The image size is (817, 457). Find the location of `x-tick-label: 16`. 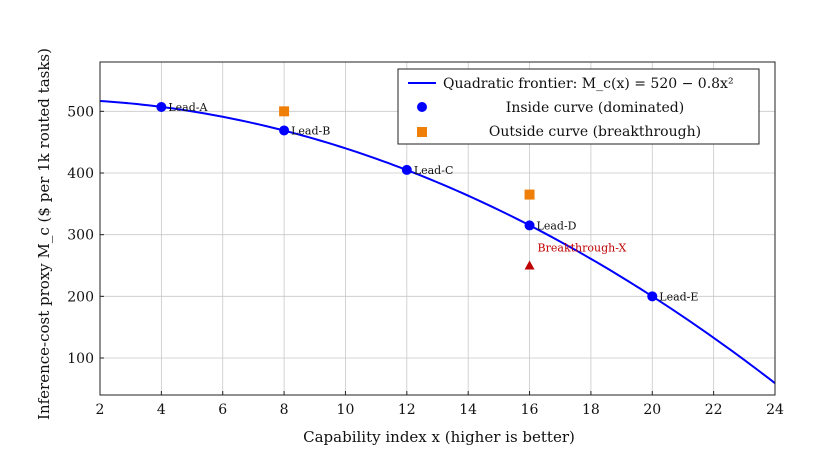

x-tick-label: 16 is located at coordinates (530, 410).